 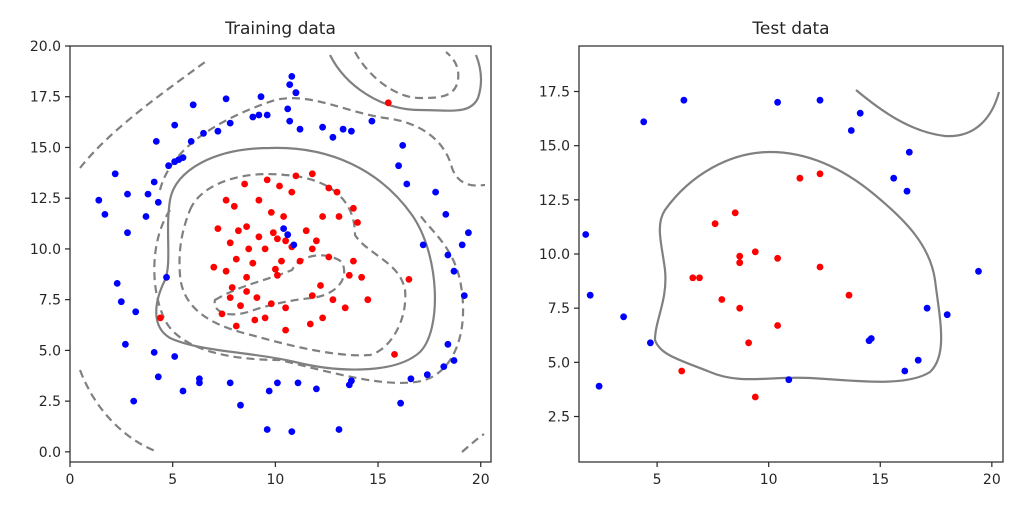 I want to click on margin-contour-outer, so click(x=322, y=144).